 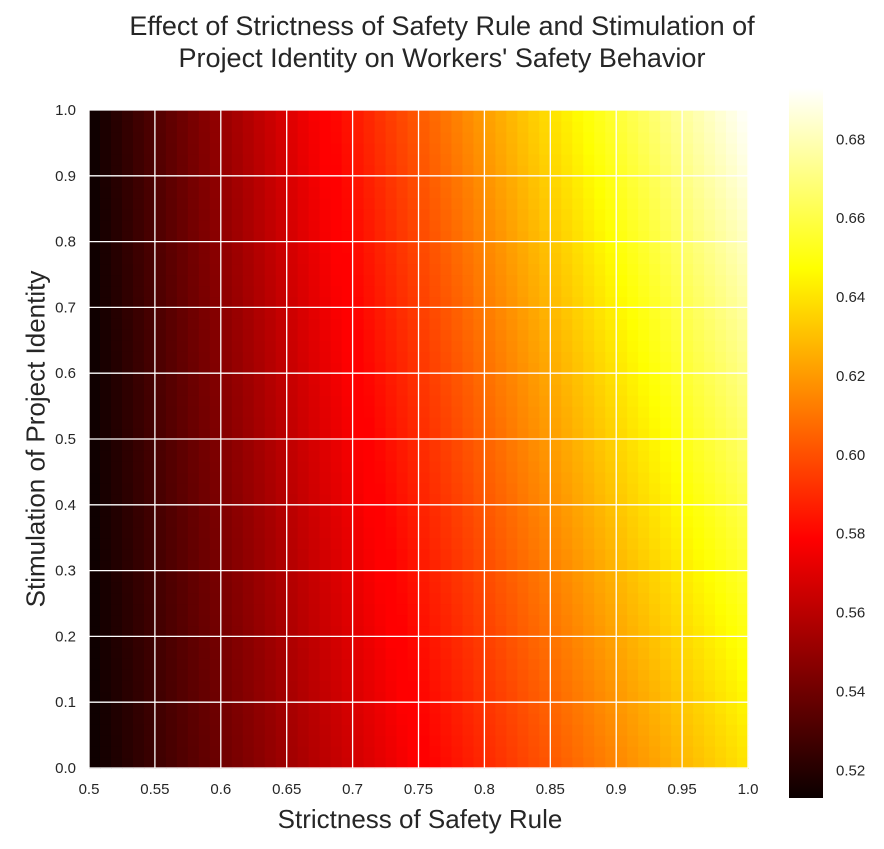 I want to click on x-tick-label: 0.95, so click(x=681, y=789).